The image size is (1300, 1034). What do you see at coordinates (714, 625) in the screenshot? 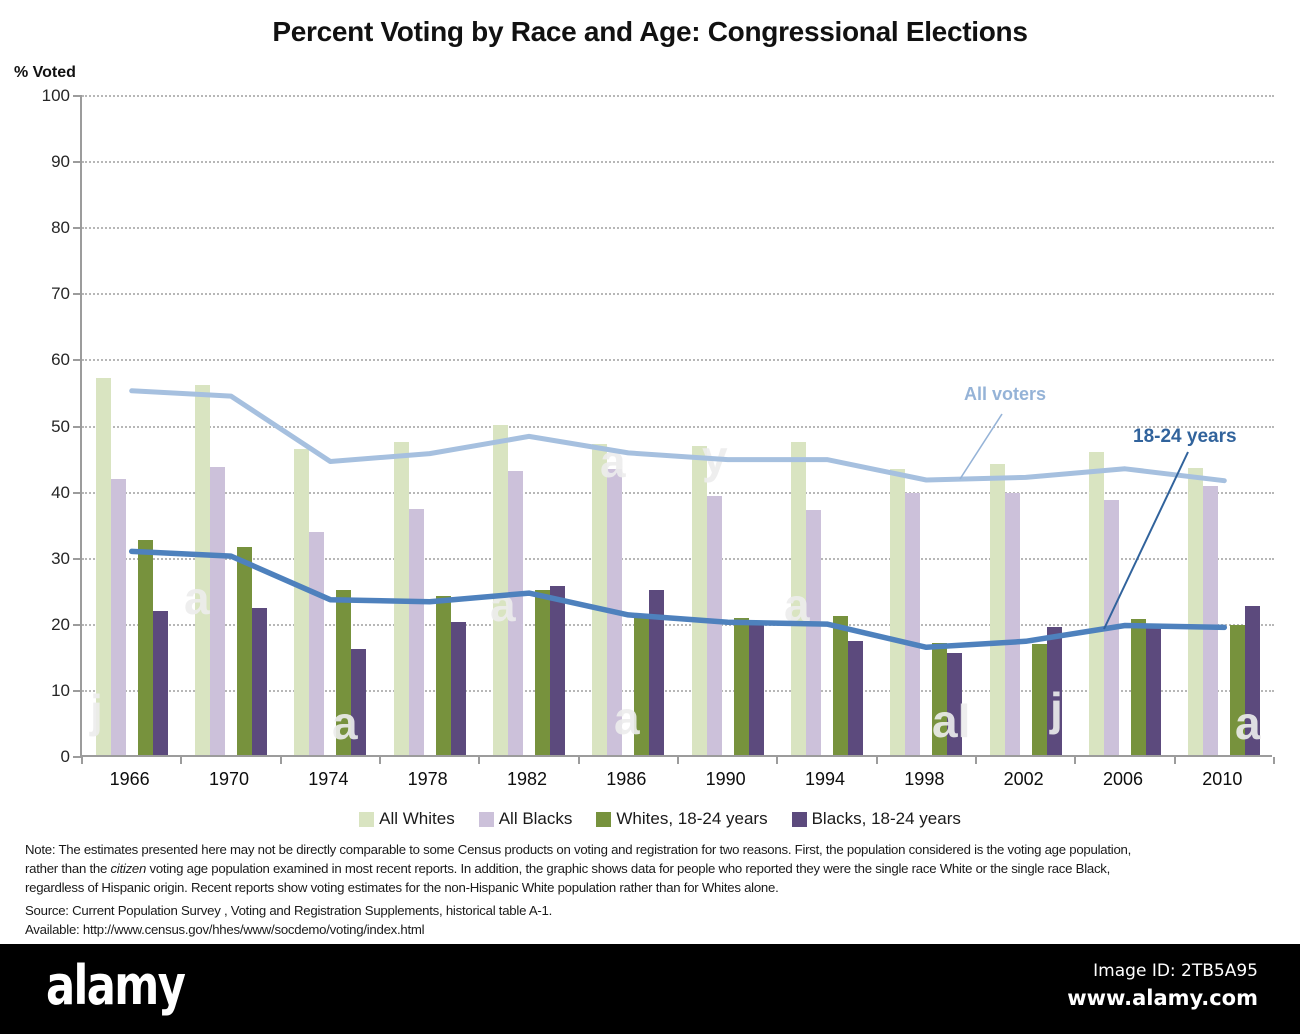
I see `bar-all-blacks-1990` at bounding box center [714, 625].